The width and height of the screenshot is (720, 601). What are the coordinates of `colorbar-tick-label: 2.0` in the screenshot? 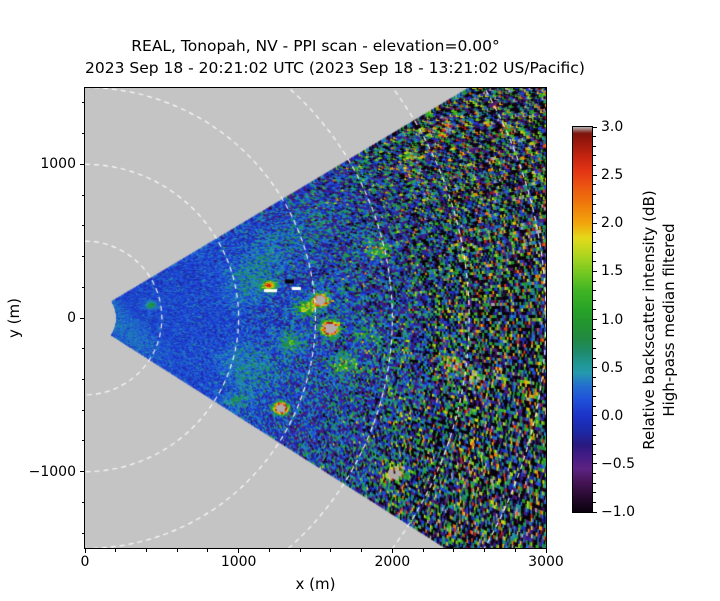 It's located at (612, 223).